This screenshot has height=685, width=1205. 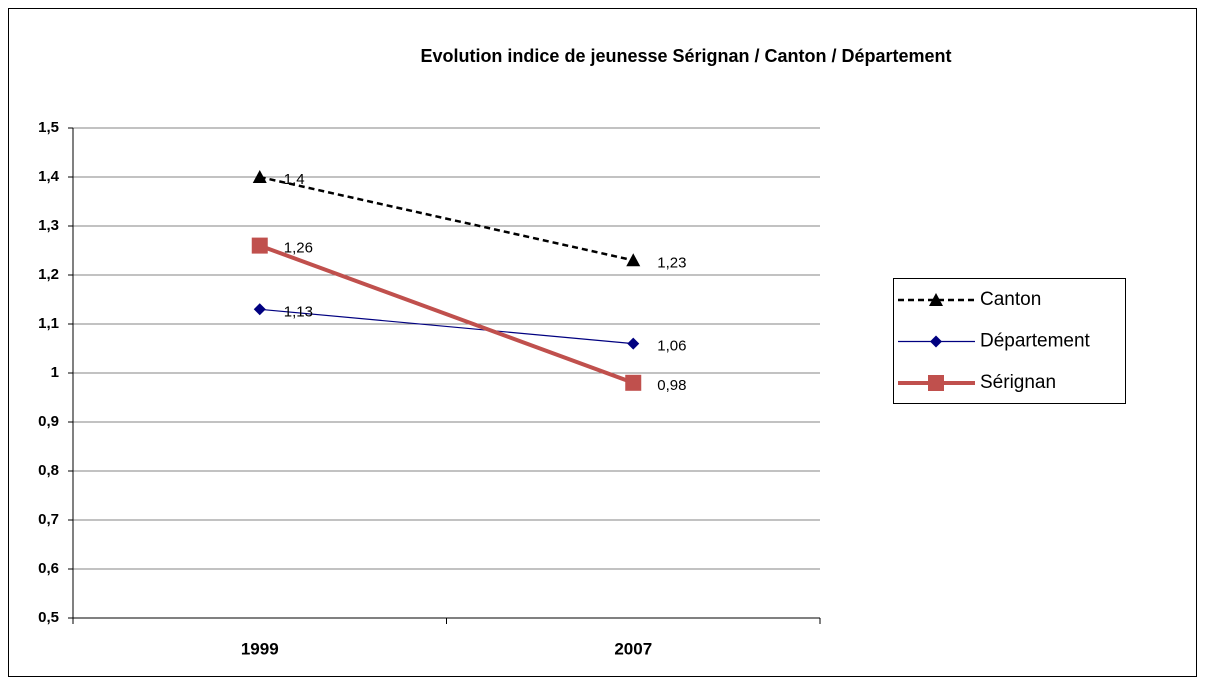 I want to click on data-label: 1,23, so click(x=671, y=262).